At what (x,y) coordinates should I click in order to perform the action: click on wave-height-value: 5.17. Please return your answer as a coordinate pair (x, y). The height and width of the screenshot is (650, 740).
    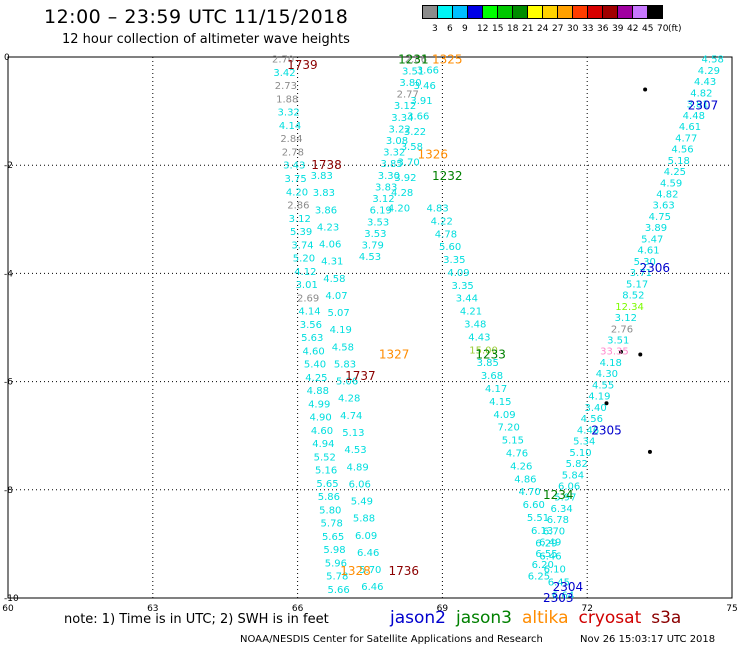
    Looking at the image, I should click on (637, 284).